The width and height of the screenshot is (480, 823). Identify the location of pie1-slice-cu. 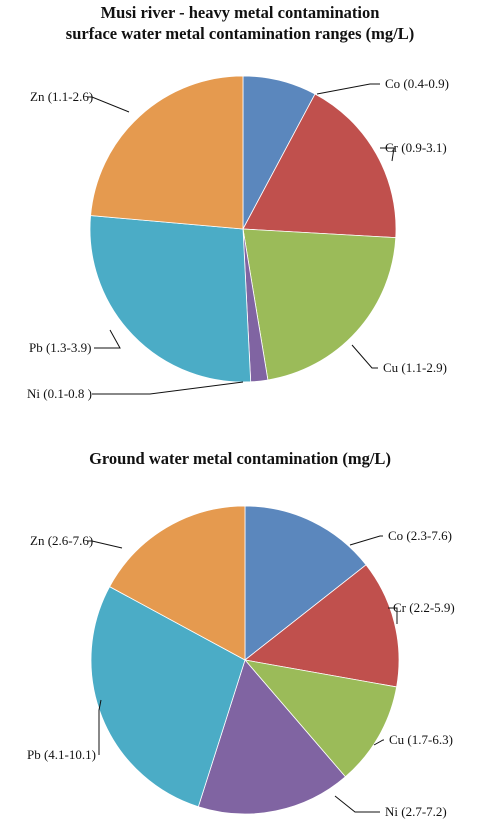
(319, 304).